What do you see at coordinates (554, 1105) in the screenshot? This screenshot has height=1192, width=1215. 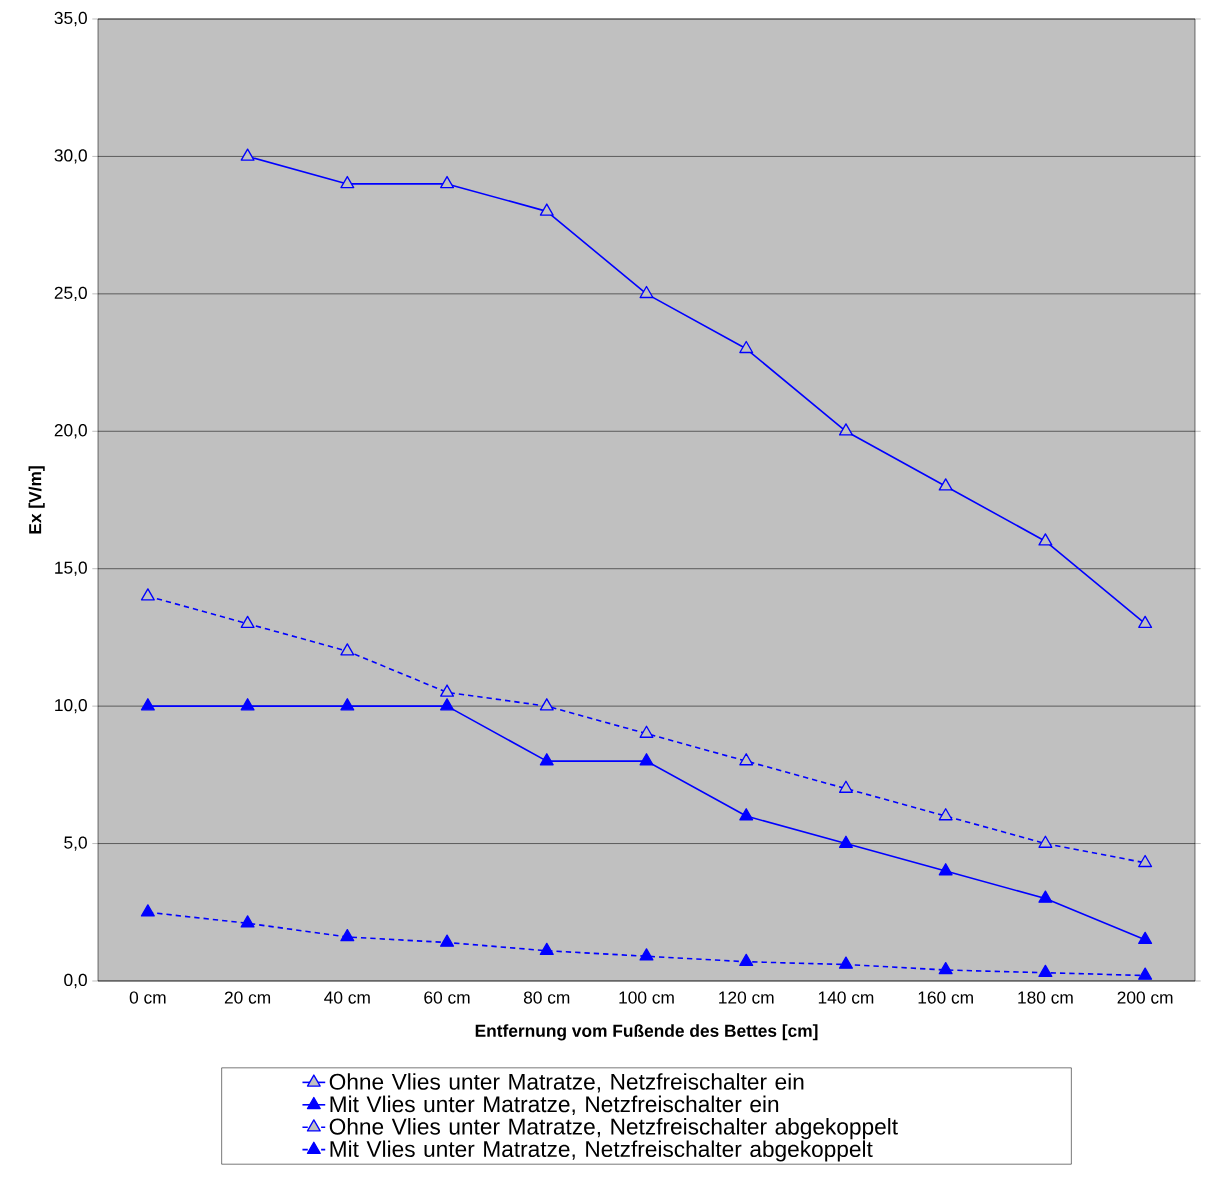 I see `legend-label: Mit Vlies unter Matratze, Netzfreischalter ein` at bounding box center [554, 1105].